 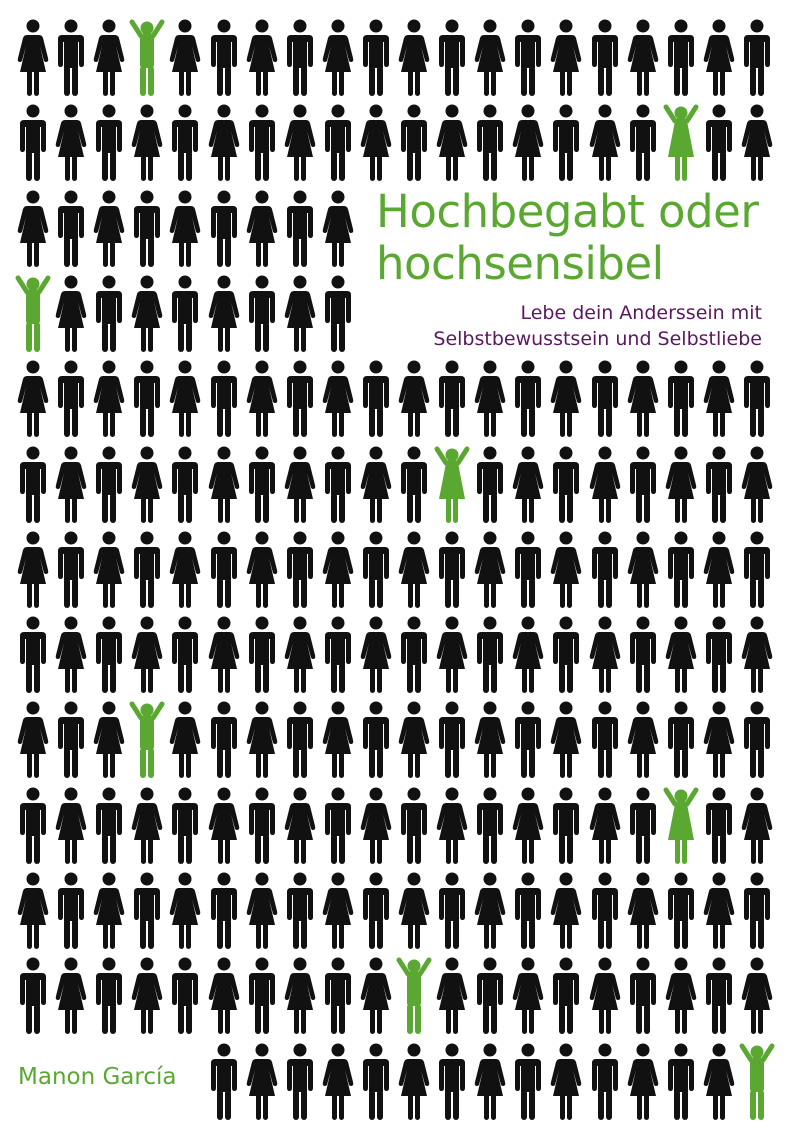 I want to click on book-title: Hochbegabt oder hochsensibel, so click(x=567, y=238).